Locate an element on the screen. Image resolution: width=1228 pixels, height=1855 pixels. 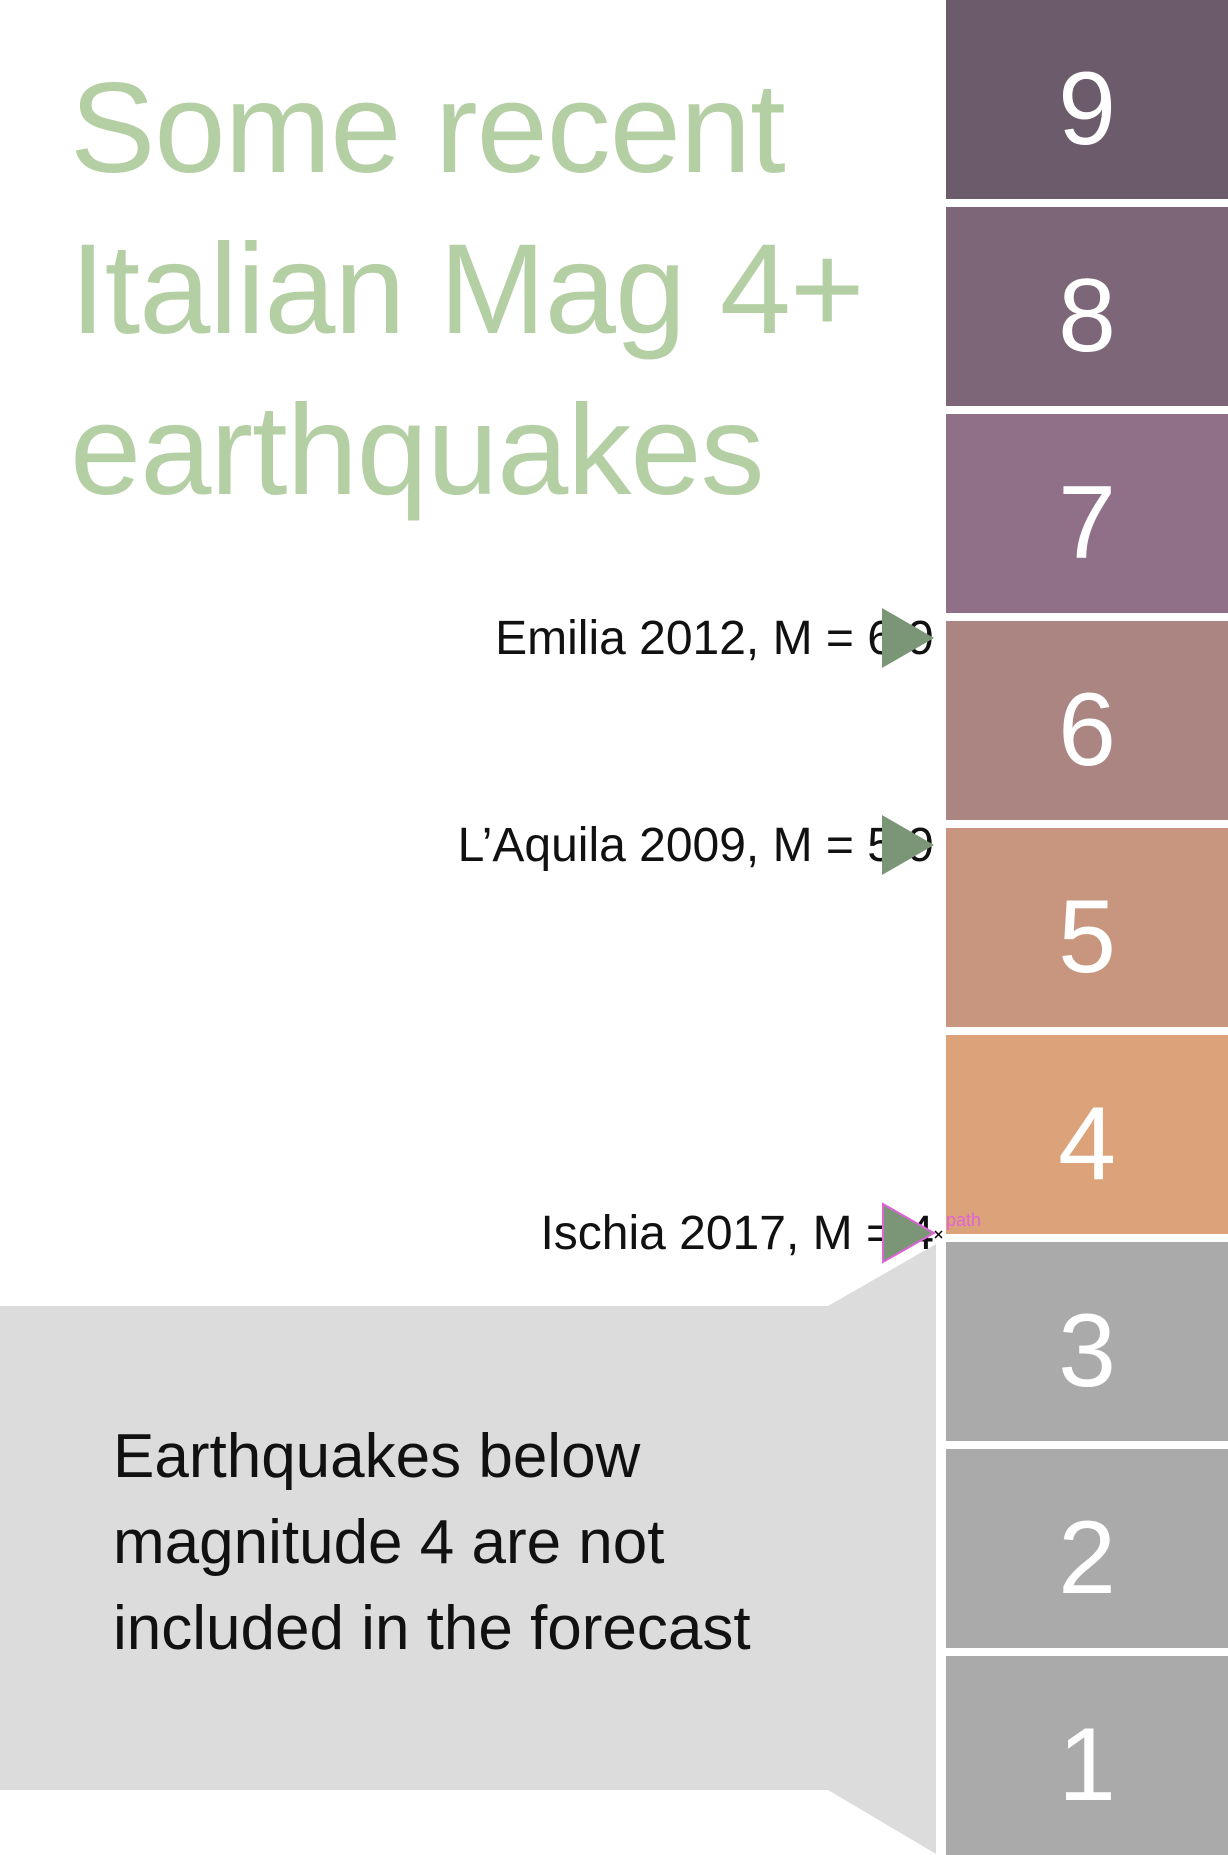
magnitude-block-5: 5 is located at coordinates (1087, 927).